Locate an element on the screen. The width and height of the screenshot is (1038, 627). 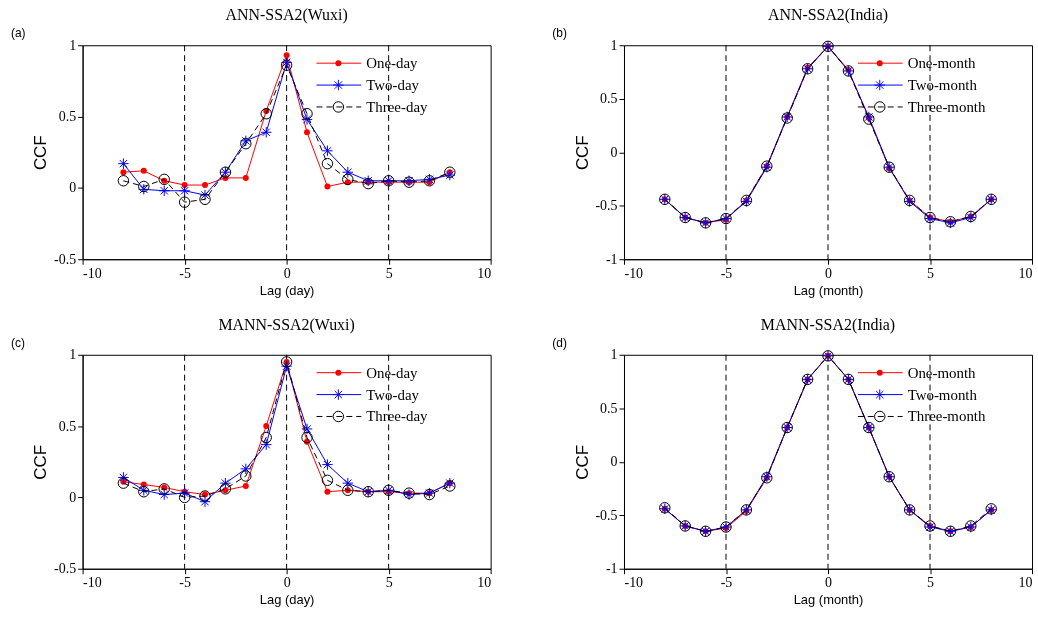
text: (b) is located at coordinates (559, 33).